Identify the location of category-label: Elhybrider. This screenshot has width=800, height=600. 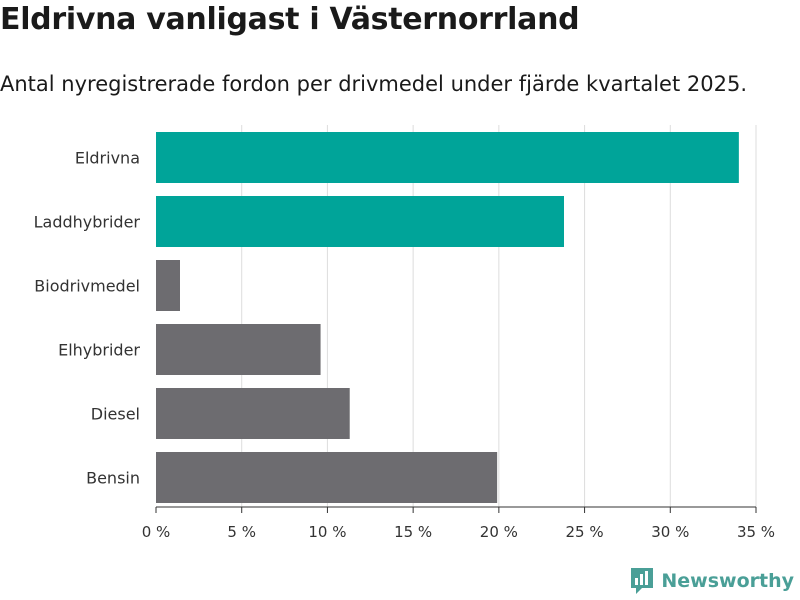
(99, 350).